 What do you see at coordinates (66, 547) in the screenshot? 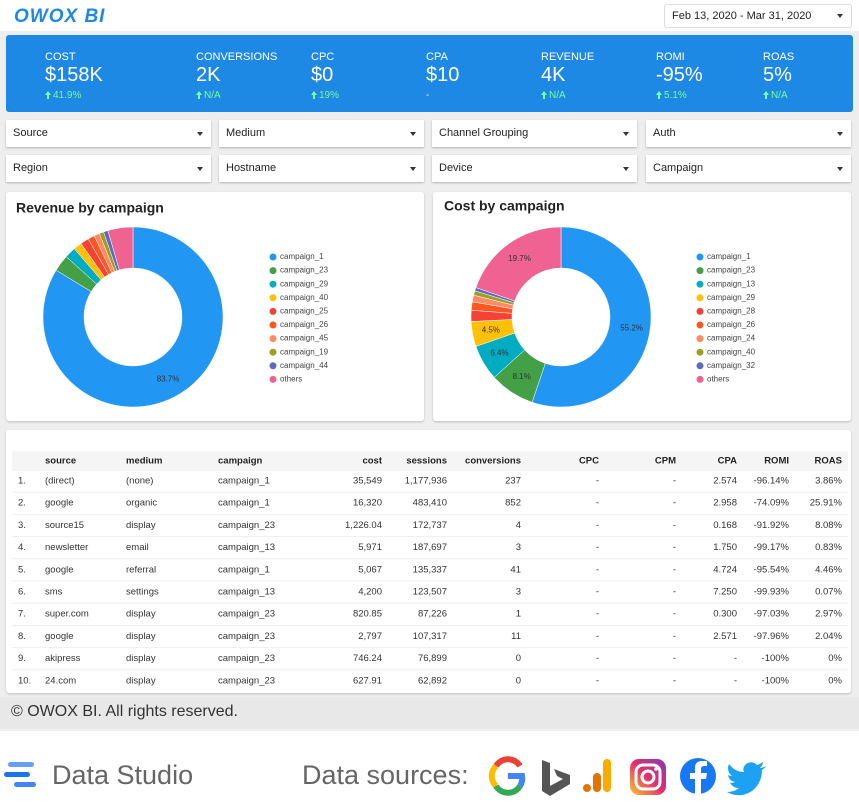
I see `table-cell: newsletter` at bounding box center [66, 547].